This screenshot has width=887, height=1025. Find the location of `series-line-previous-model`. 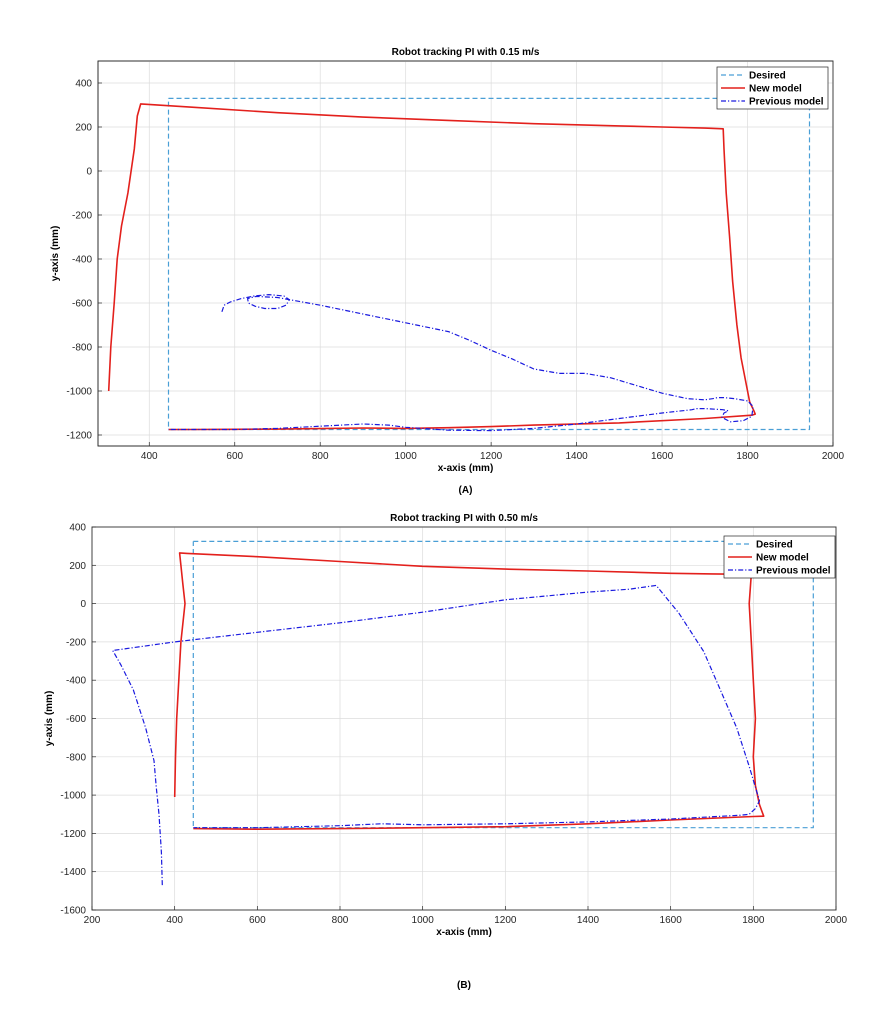

series-line-previous-model is located at coordinates (461, 363).